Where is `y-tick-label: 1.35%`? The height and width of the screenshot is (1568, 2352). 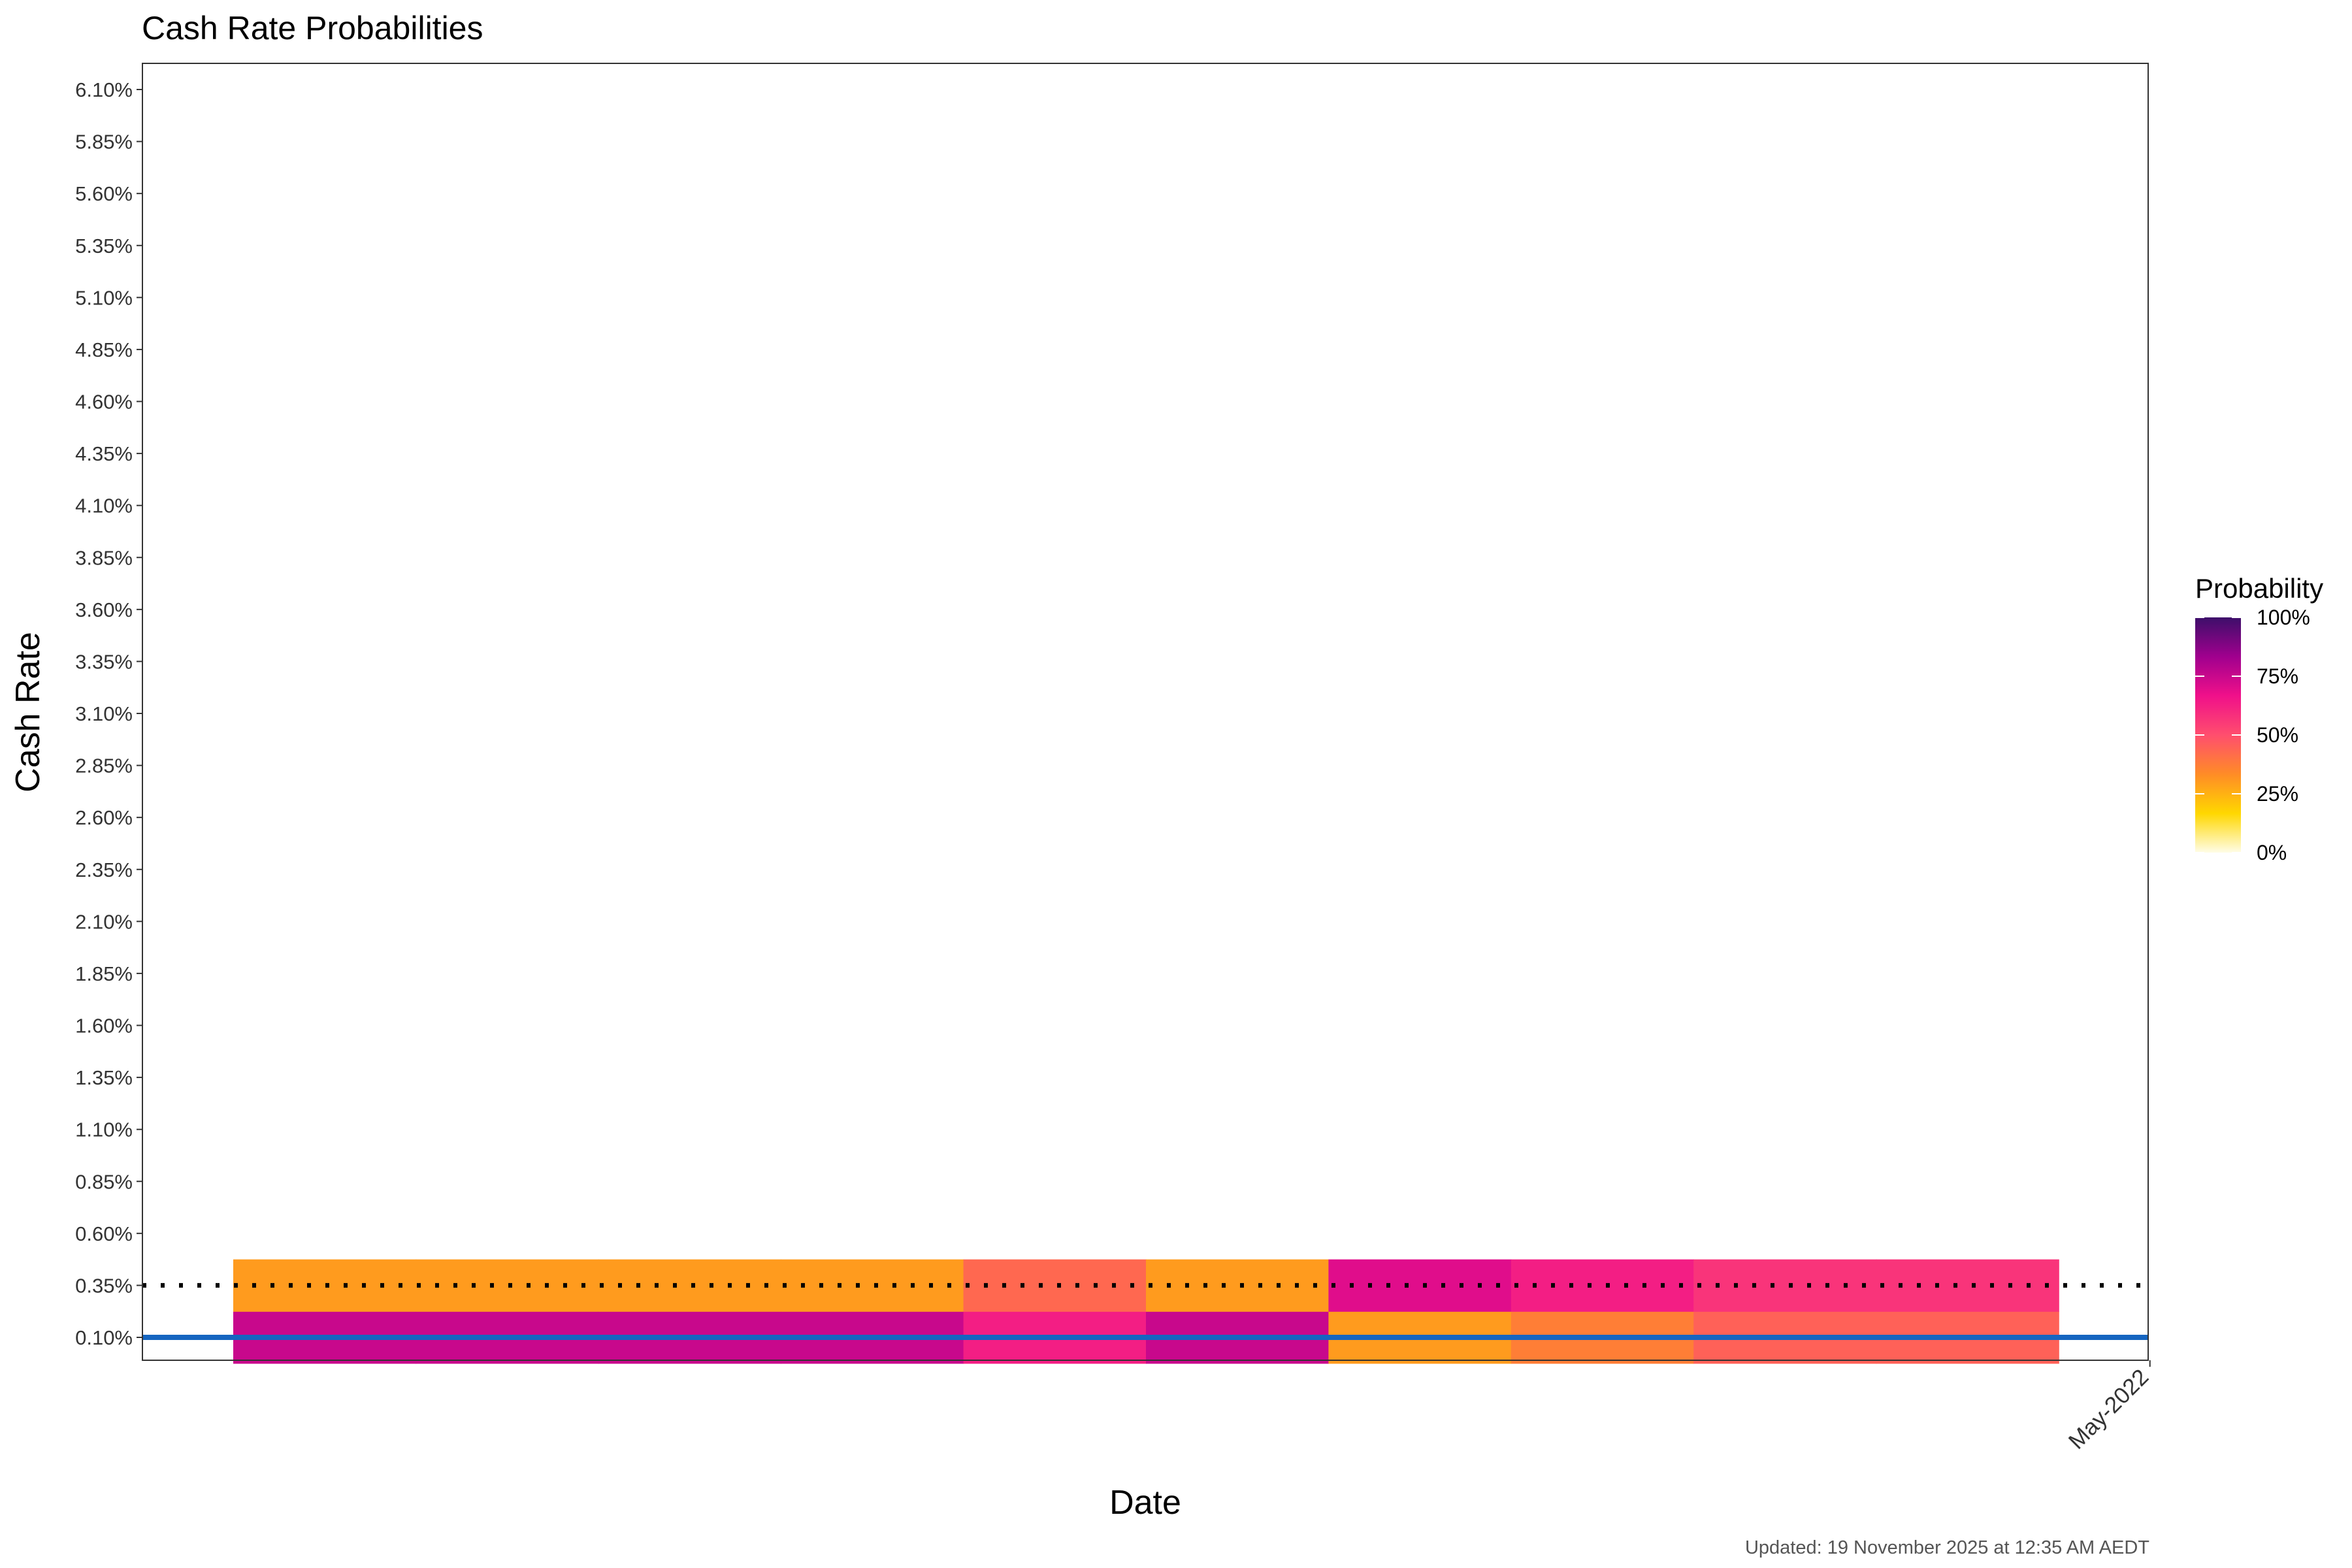
y-tick-label: 1.35% is located at coordinates (104, 1077).